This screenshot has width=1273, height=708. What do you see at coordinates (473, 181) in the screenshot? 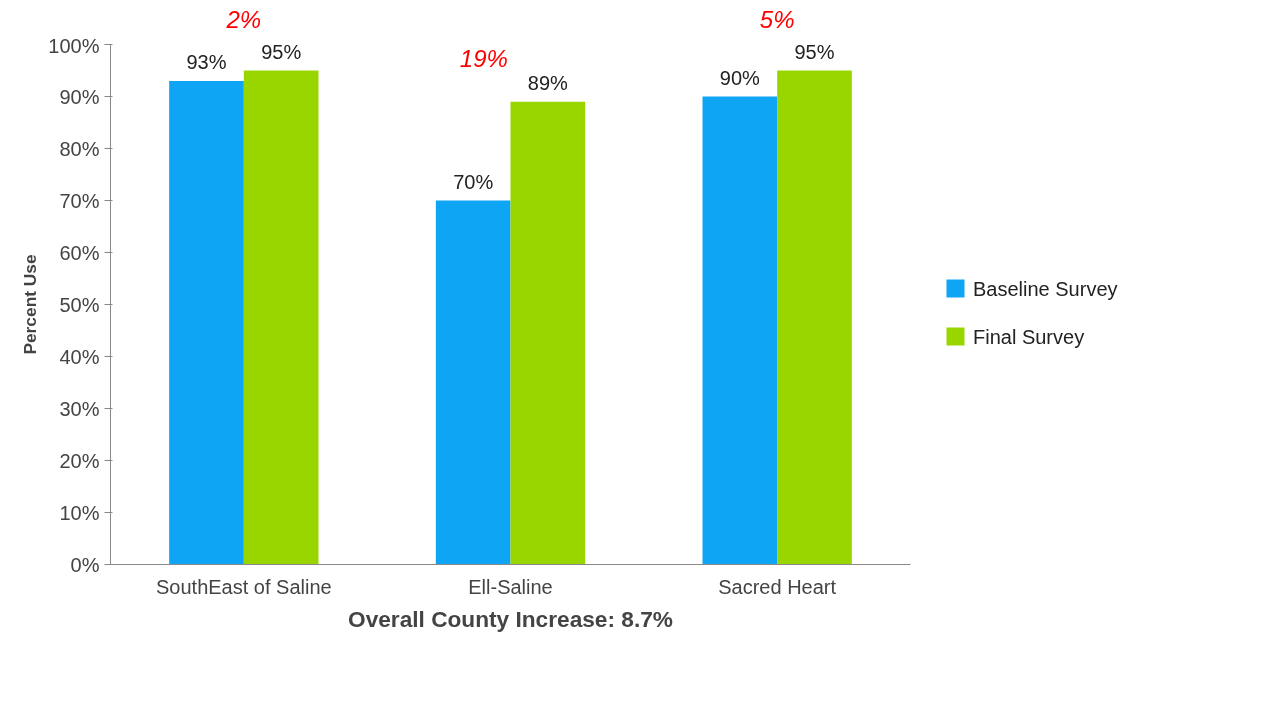
I see `data-label: 70%` at bounding box center [473, 181].